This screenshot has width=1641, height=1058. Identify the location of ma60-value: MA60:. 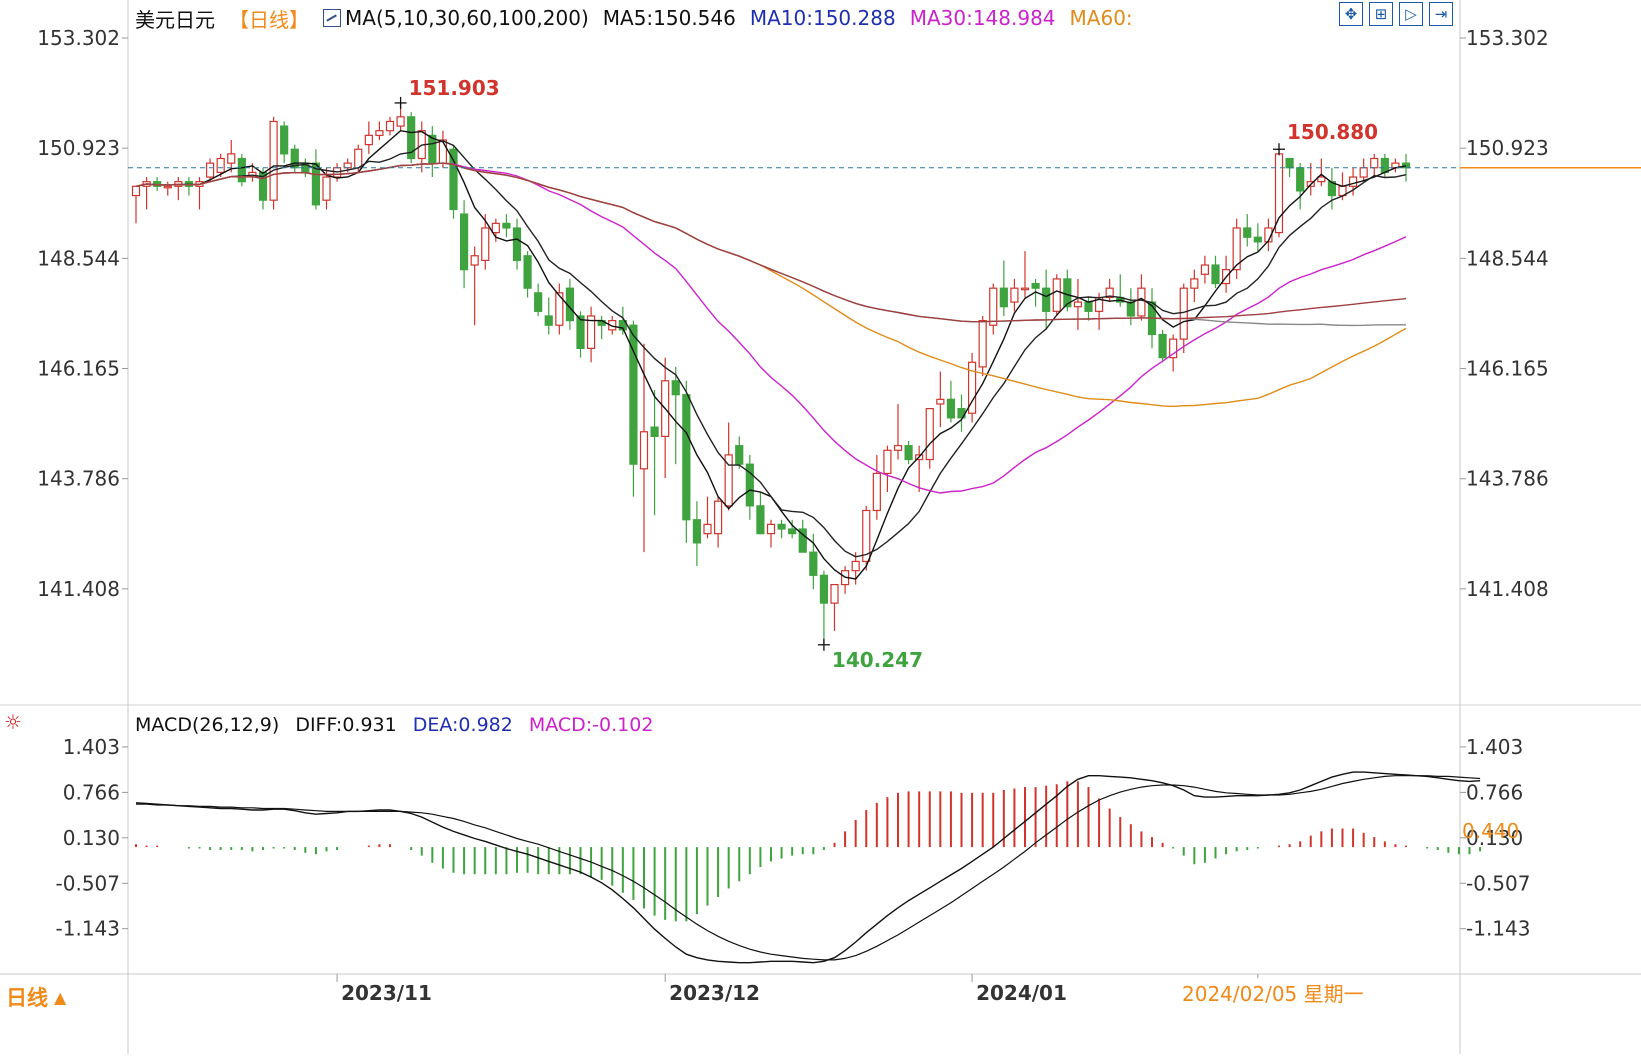
(1101, 18).